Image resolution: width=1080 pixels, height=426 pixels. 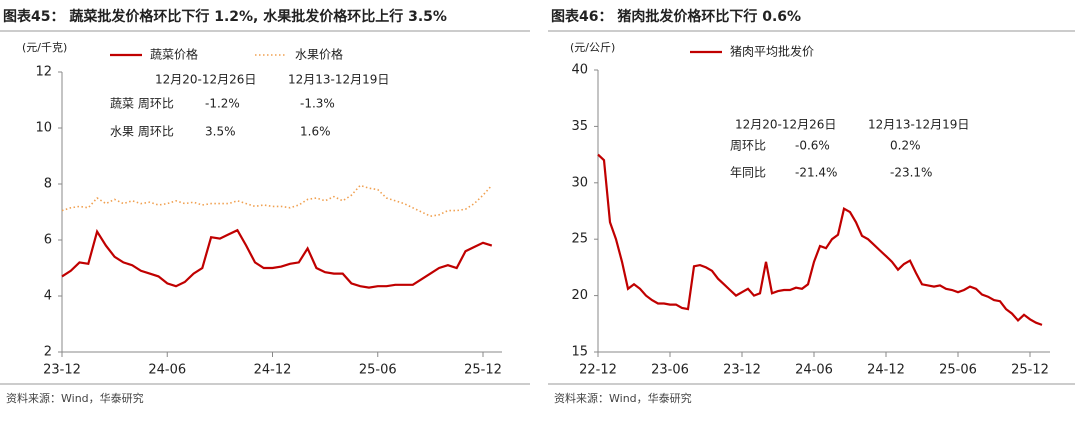 What do you see at coordinates (812, 146) in the screenshot?
I see `annotation-cell: -0.6%` at bounding box center [812, 146].